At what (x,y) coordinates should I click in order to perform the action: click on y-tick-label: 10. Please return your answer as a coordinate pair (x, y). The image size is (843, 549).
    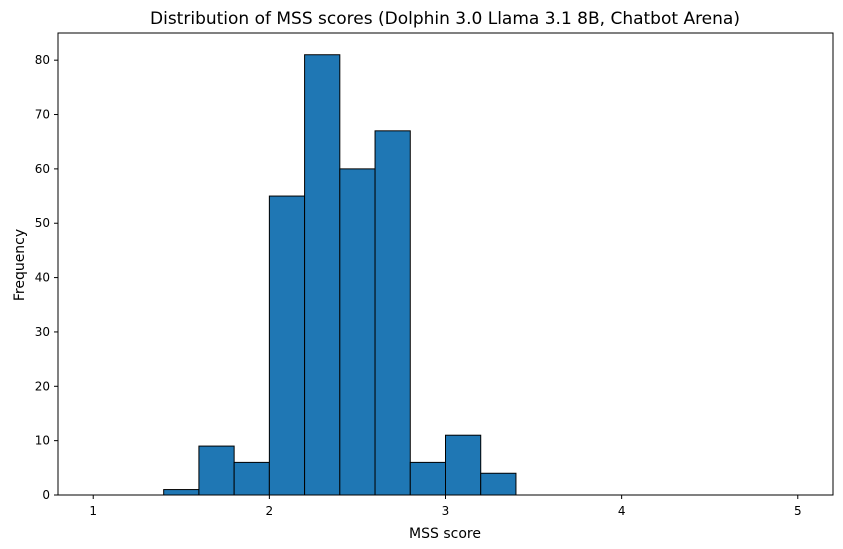
    Looking at the image, I should click on (42, 441).